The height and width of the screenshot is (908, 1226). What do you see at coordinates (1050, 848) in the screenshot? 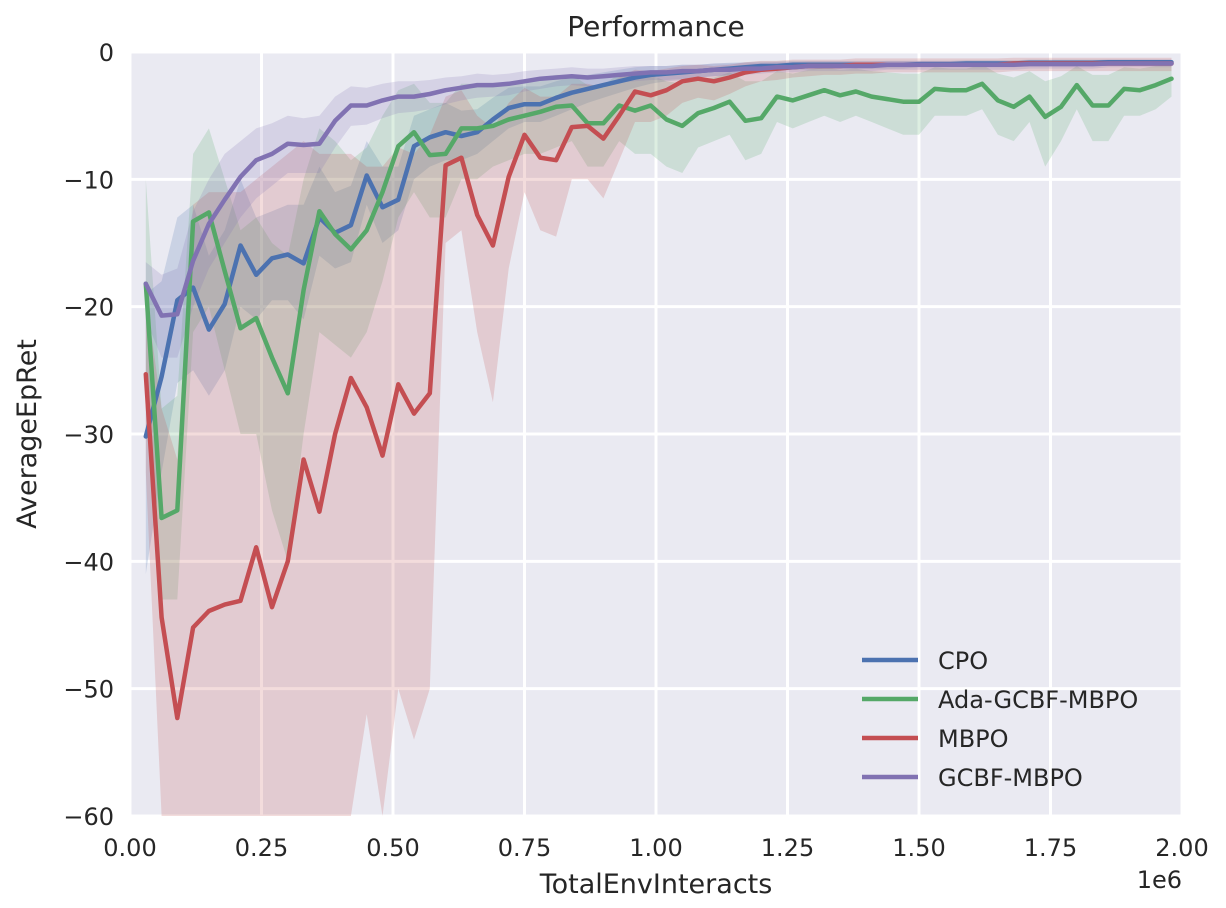
I see `x-tick-label: 1.75` at bounding box center [1050, 848].